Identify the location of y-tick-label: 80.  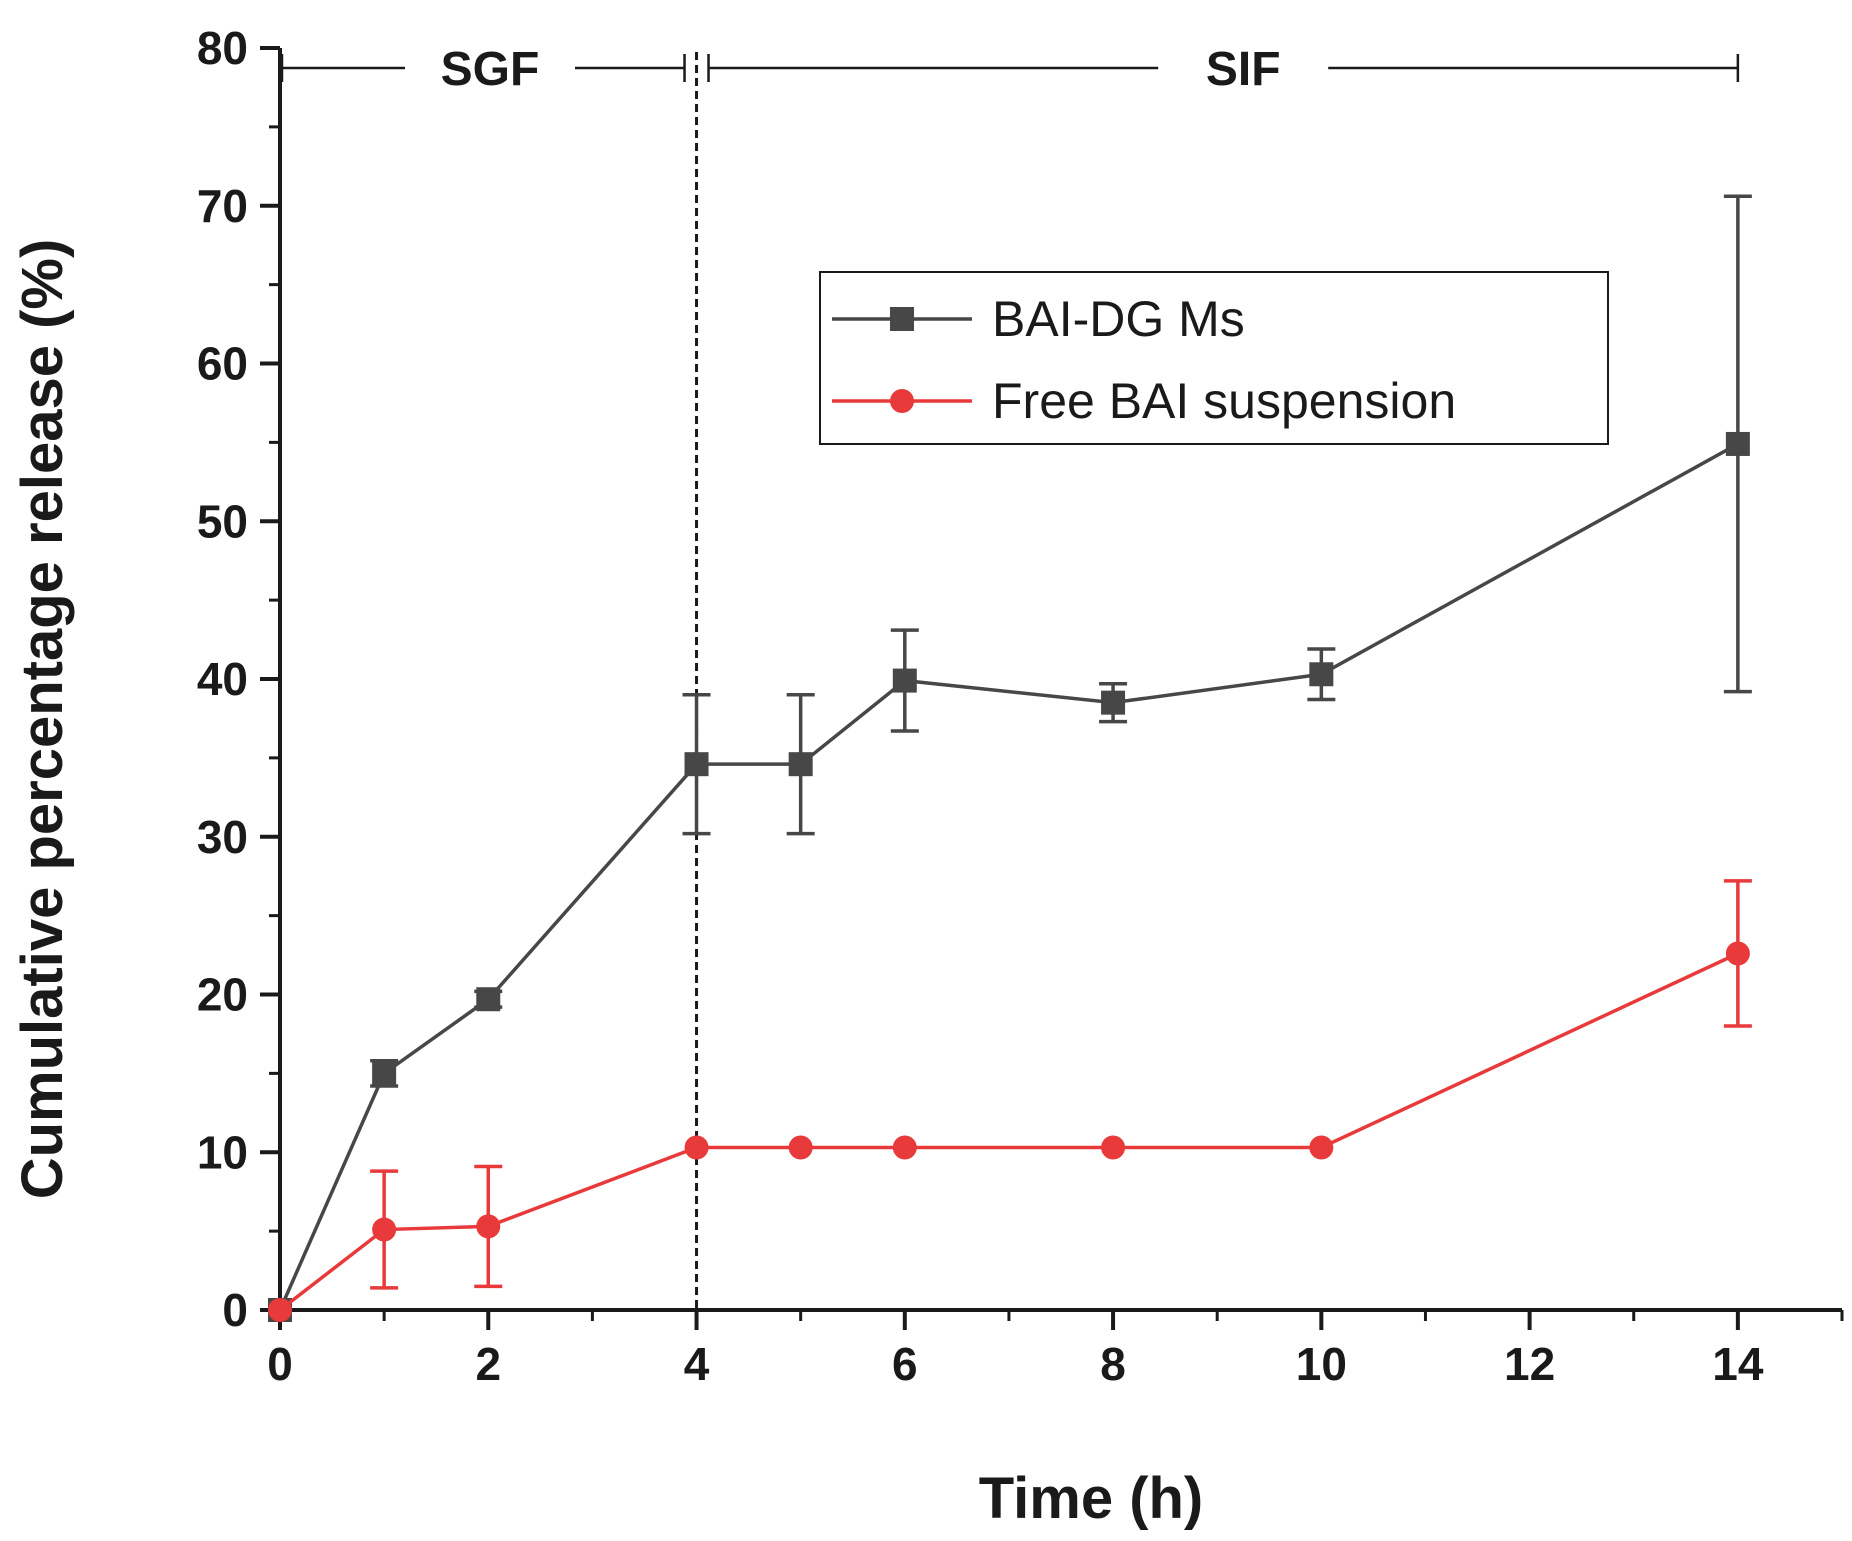
(222, 48).